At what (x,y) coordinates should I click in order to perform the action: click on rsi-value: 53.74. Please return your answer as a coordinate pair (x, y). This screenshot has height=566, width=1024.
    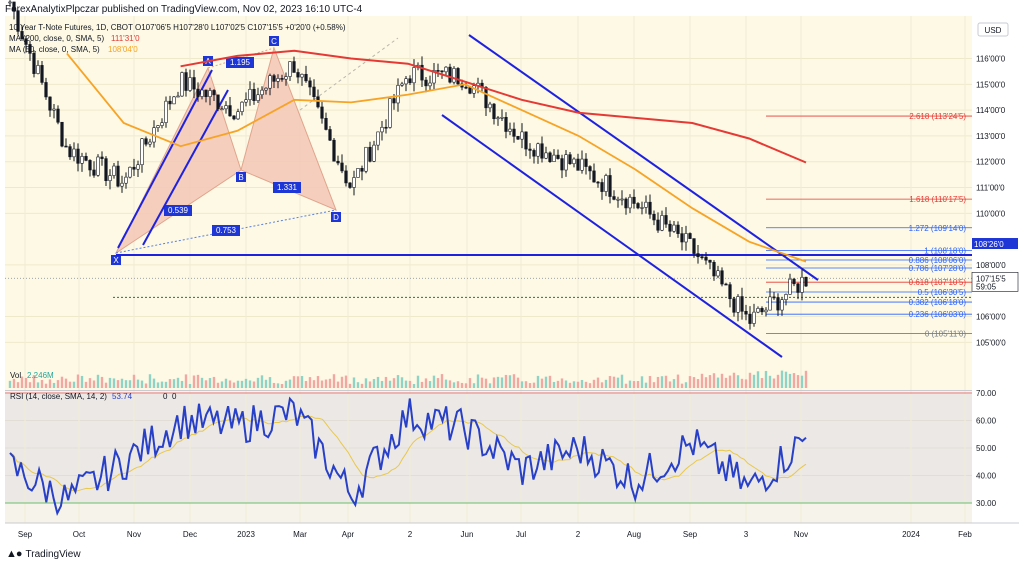
    Looking at the image, I should click on (122, 396).